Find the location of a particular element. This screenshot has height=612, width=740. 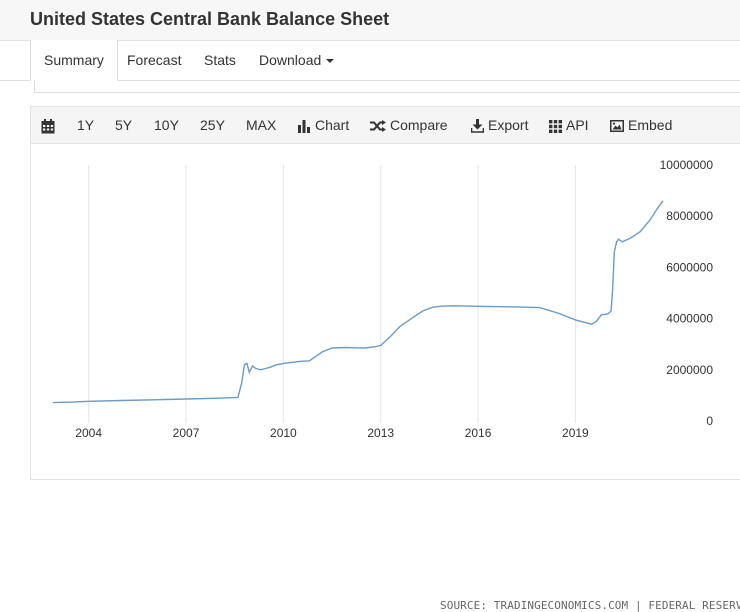

tab-summary-label: Summary is located at coordinates (74, 60).